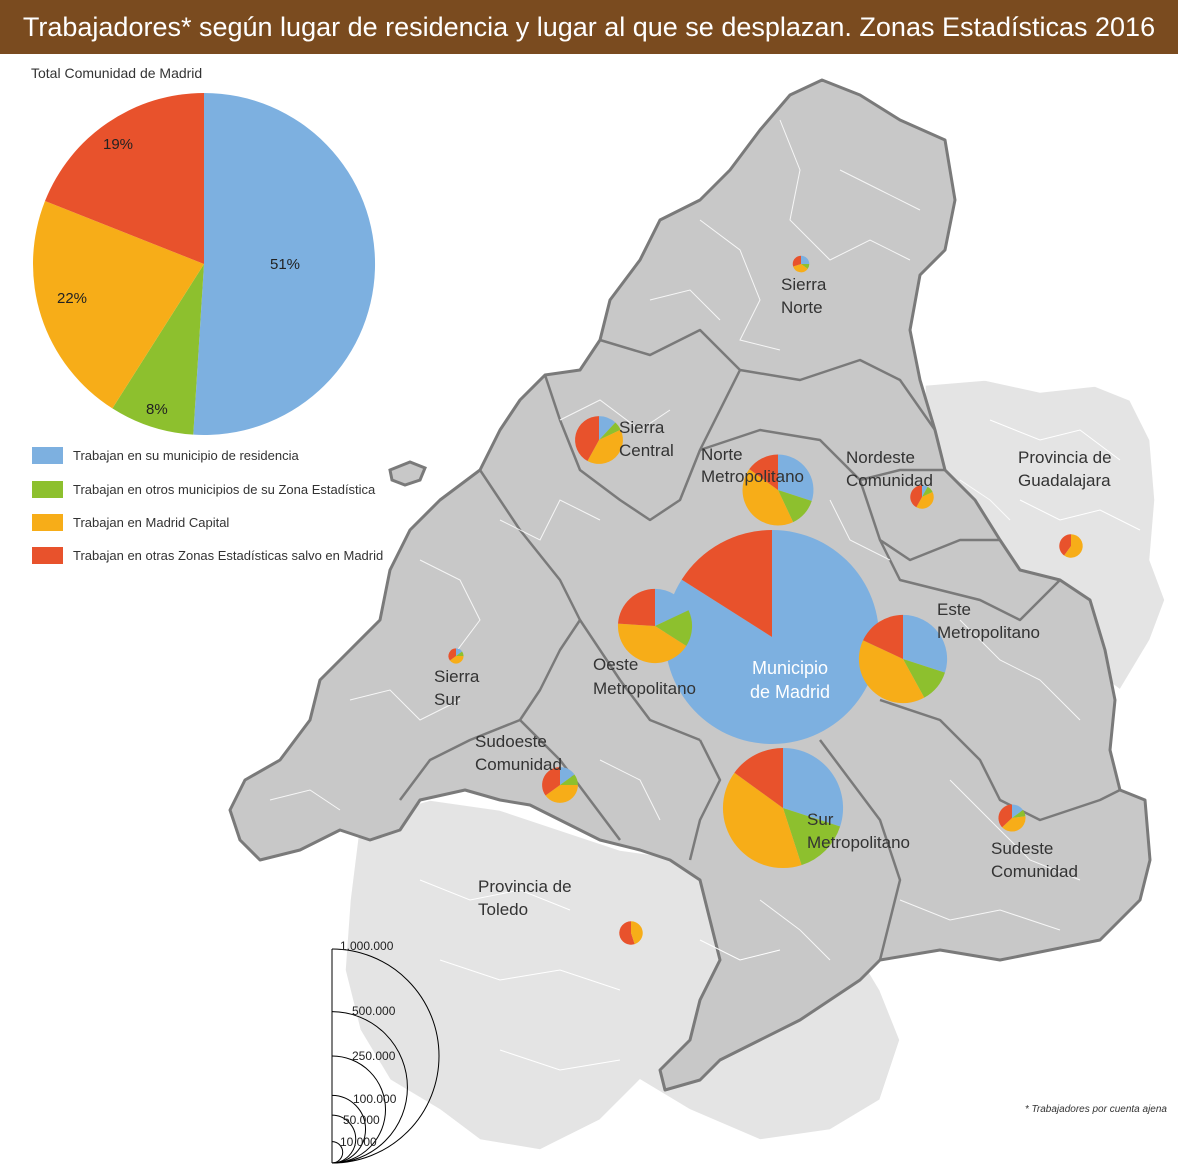  Describe the element at coordinates (916, 496) in the screenshot. I see `zone-pie-nordeste-comunidad-slice-other-zones` at that location.